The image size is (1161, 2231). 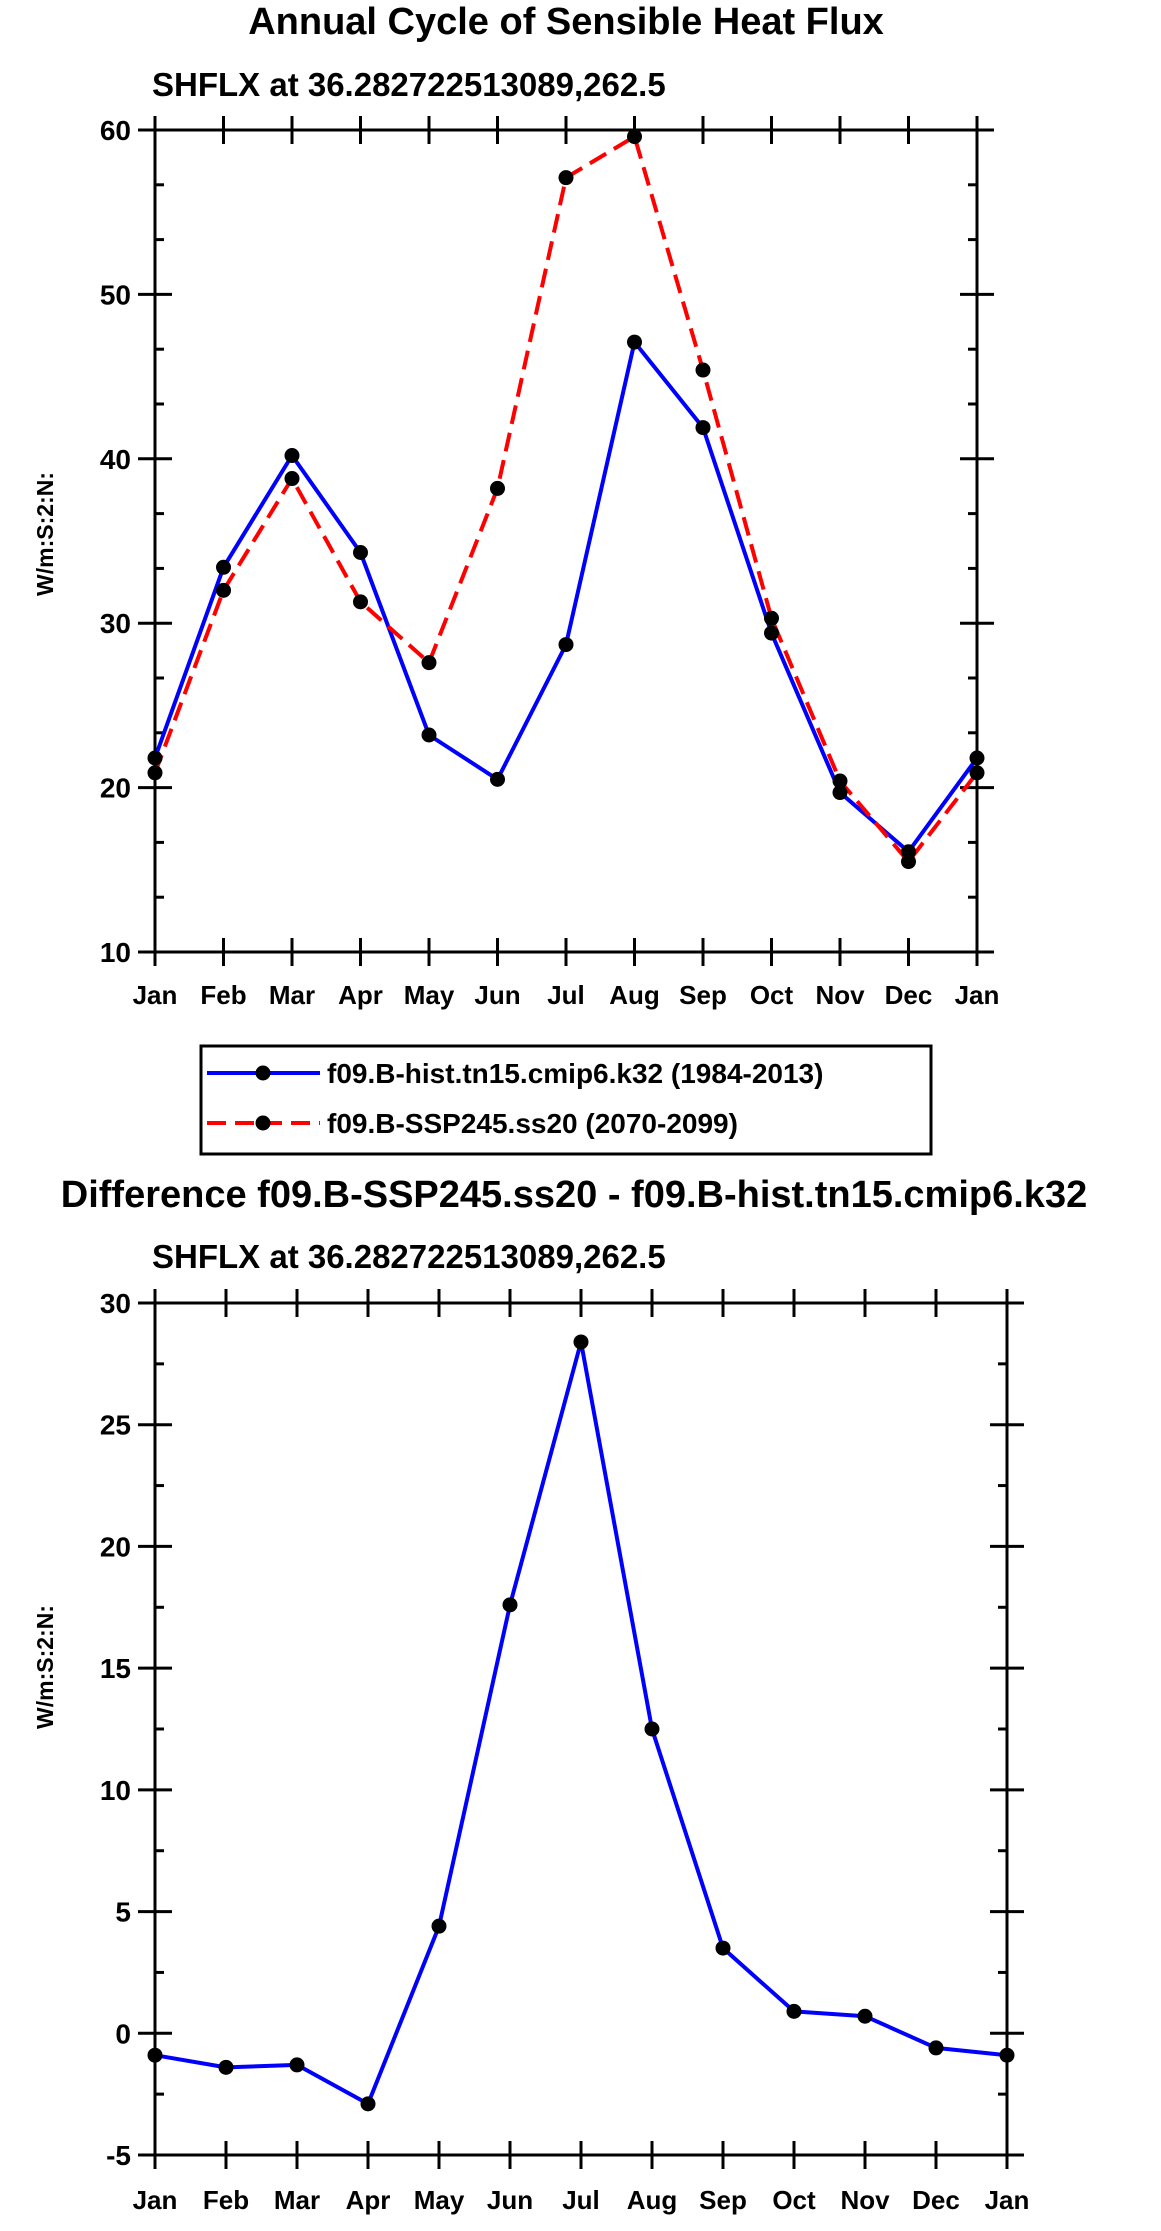 What do you see at coordinates (263, 1073) in the screenshot?
I see `legend-marker-hist` at bounding box center [263, 1073].